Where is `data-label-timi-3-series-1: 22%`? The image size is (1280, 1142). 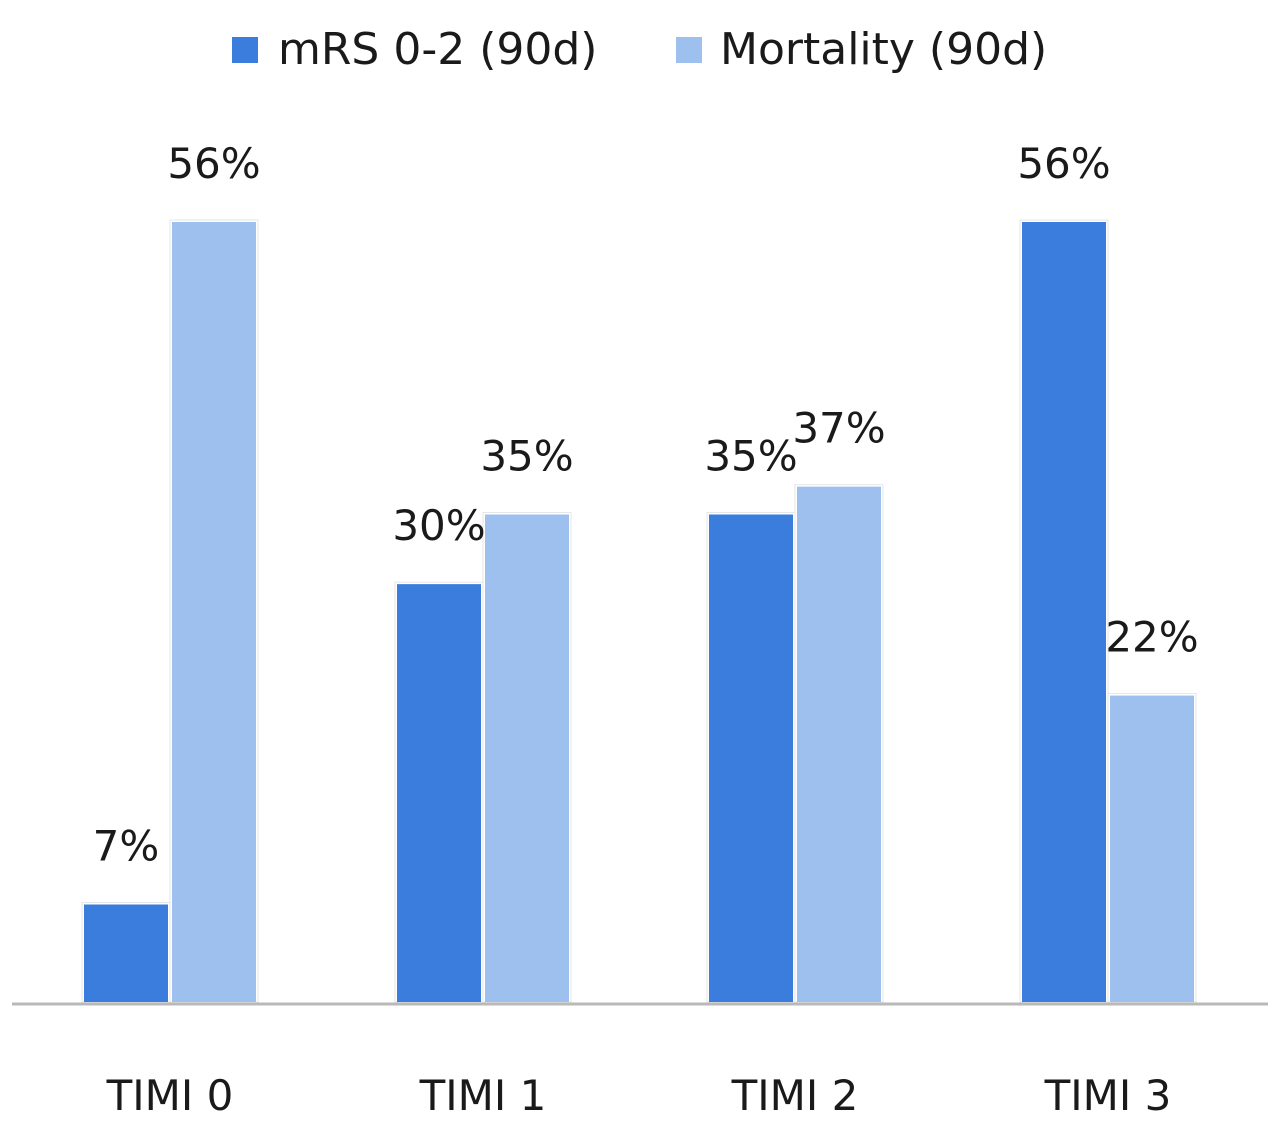
data-label-timi-3-series-1: 22% is located at coordinates (1151, 637).